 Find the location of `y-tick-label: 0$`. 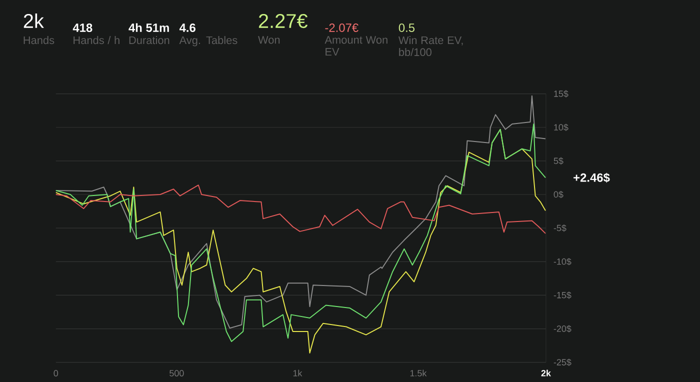

y-tick-label: 0$ is located at coordinates (559, 194).